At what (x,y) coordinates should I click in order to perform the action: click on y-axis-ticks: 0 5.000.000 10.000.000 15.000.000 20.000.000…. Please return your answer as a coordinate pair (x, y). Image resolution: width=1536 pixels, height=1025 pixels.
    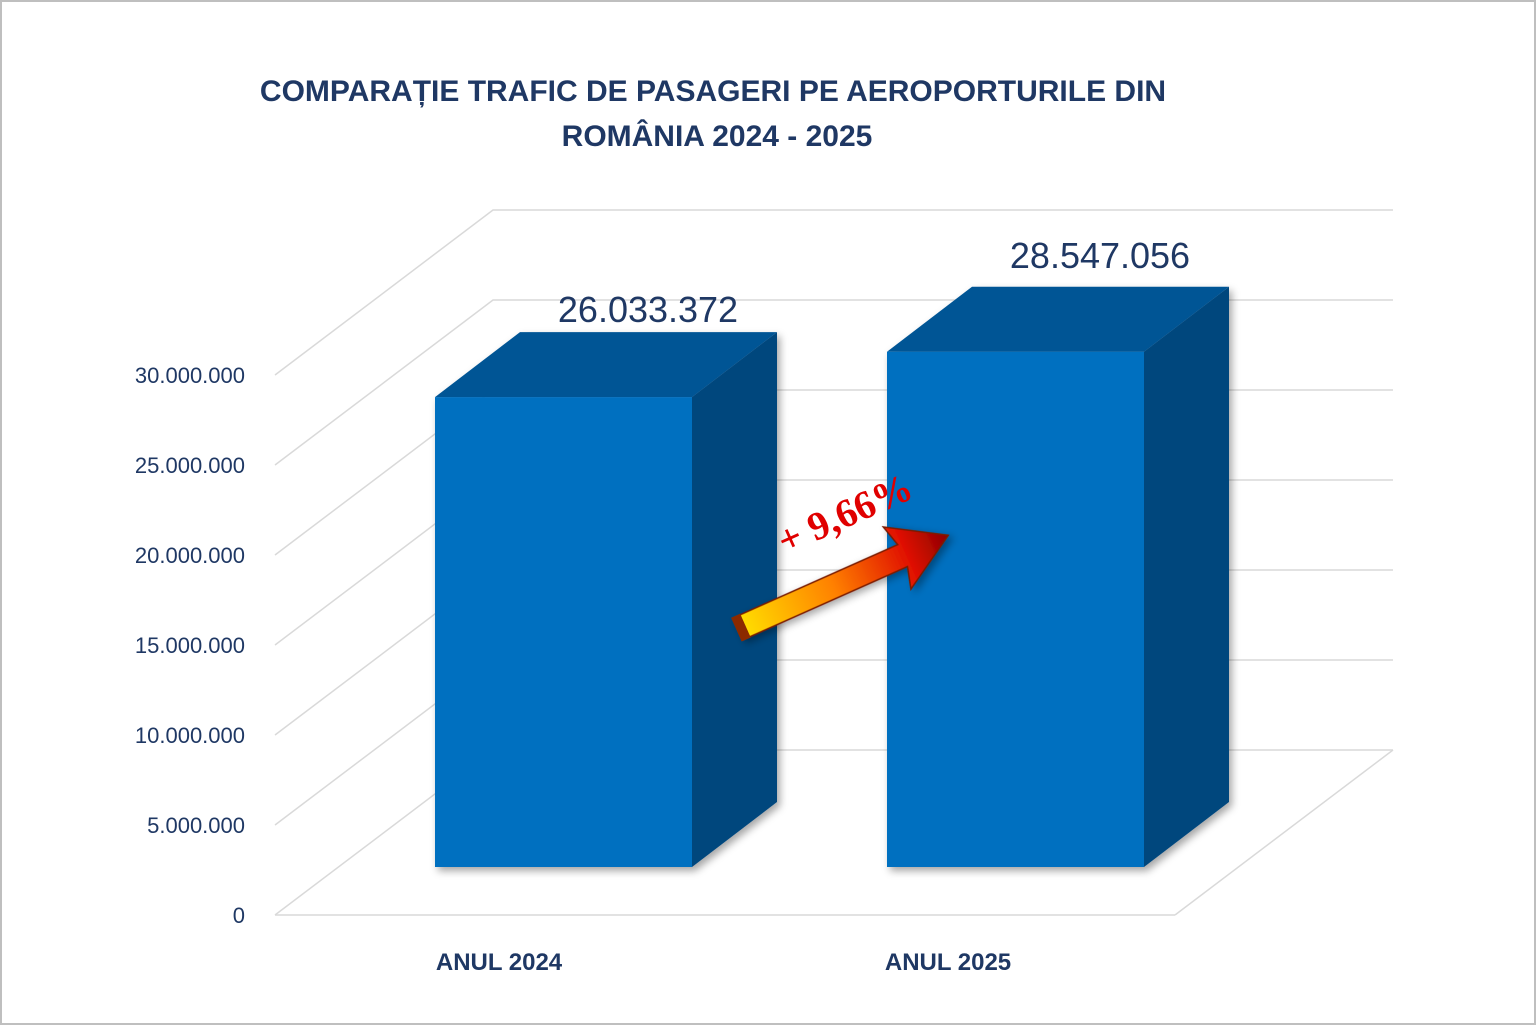
    Looking at the image, I should click on (190, 645).